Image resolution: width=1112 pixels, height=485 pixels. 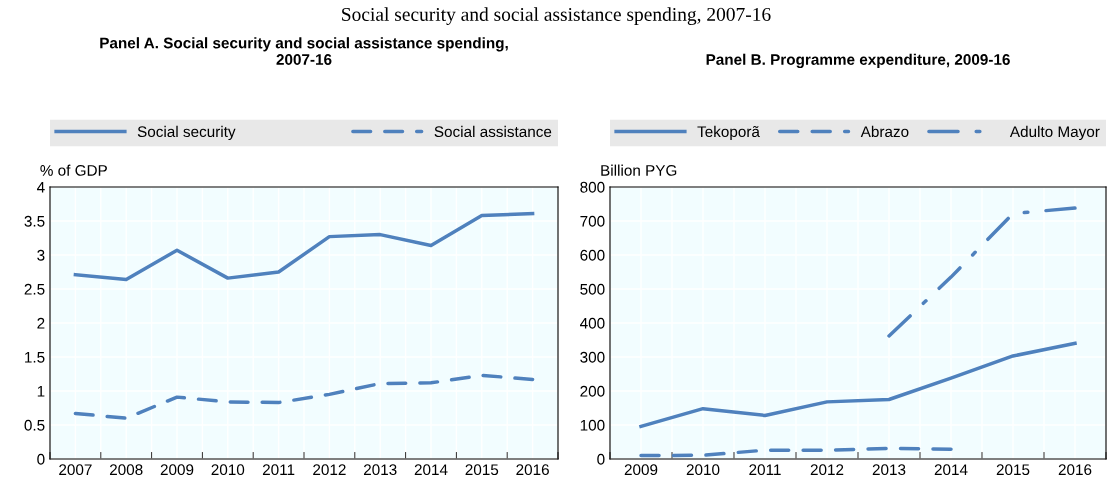 I want to click on y-tick-label: 2, so click(x=41, y=323).